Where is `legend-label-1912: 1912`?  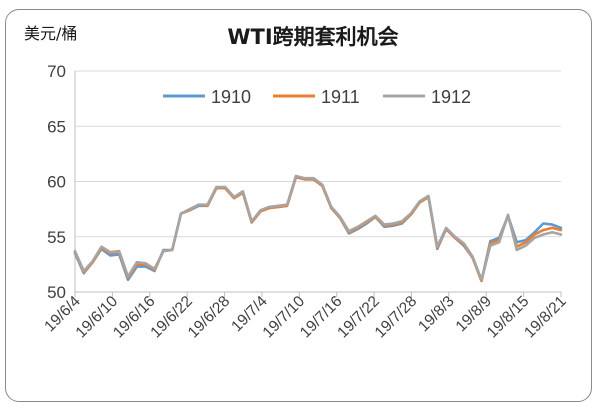 legend-label-1912: 1912 is located at coordinates (451, 97).